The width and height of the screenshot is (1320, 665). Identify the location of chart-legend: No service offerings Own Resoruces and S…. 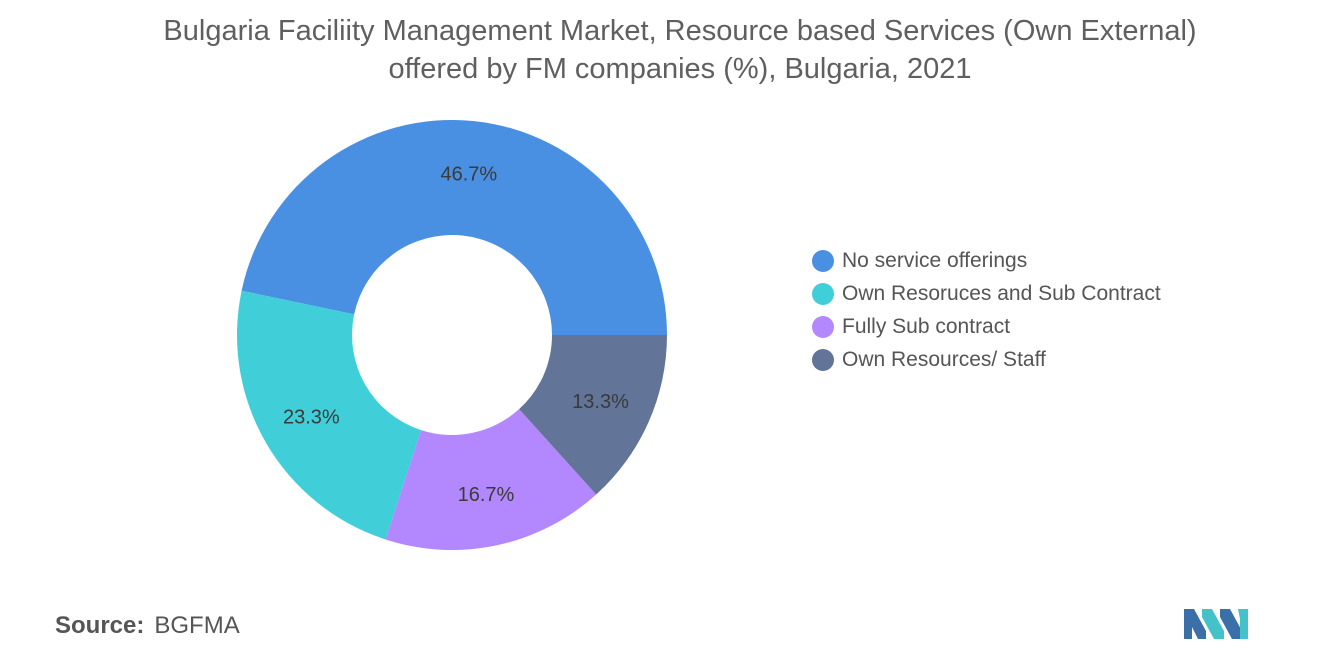
(986, 310).